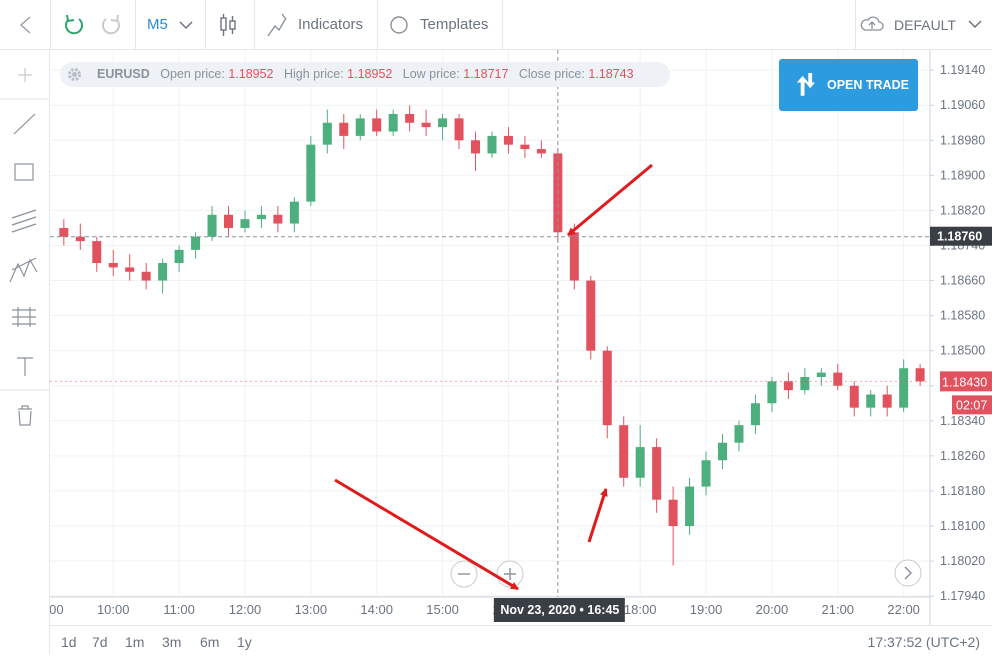  What do you see at coordinates (25, 25) in the screenshot?
I see `back-icon` at bounding box center [25, 25].